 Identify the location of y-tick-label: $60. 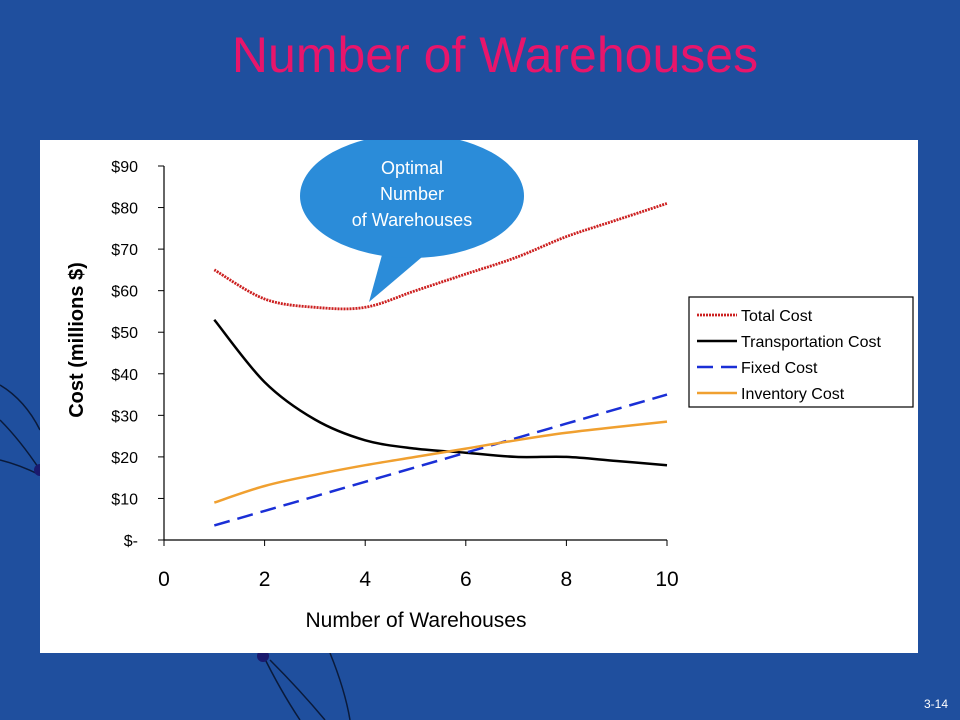
(124, 292).